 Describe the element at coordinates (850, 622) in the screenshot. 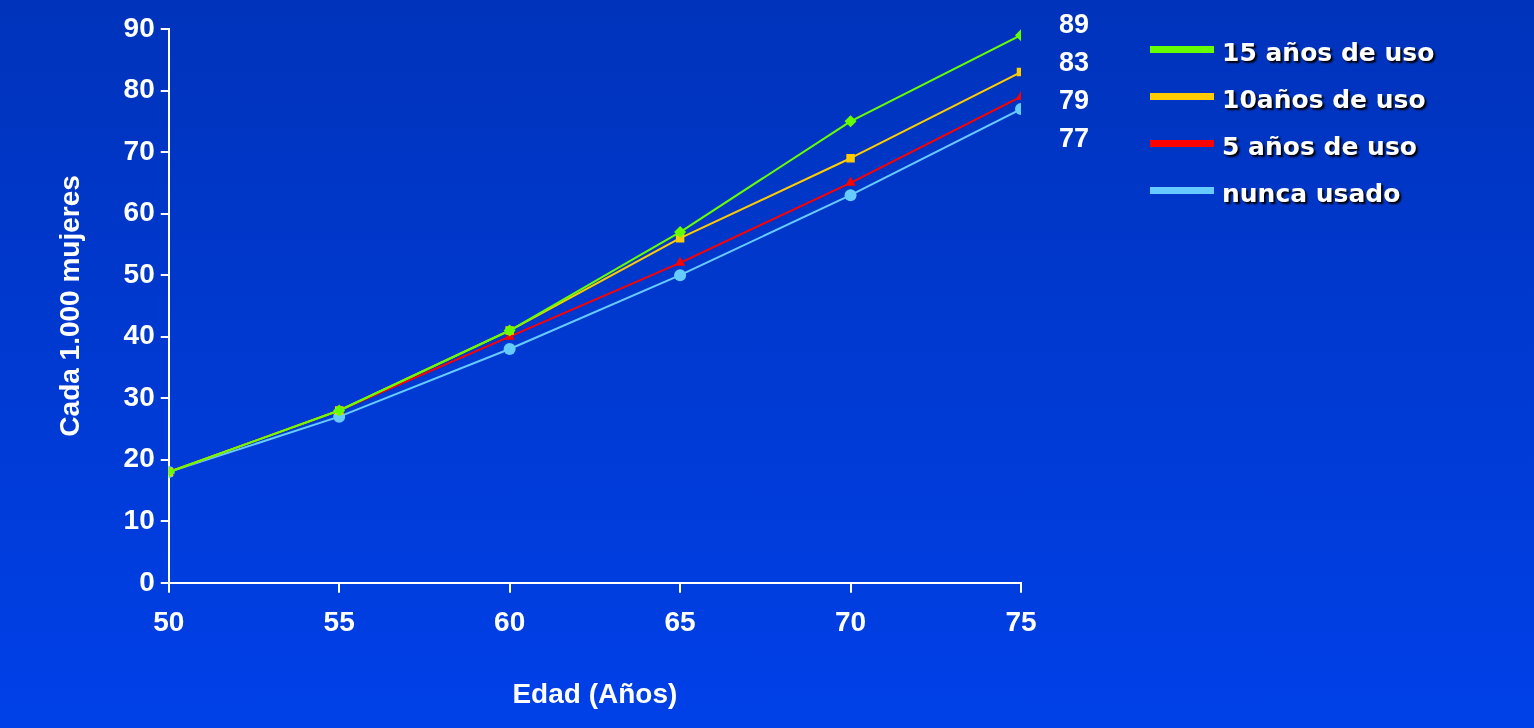

I see `x-tick-label: 70` at that location.